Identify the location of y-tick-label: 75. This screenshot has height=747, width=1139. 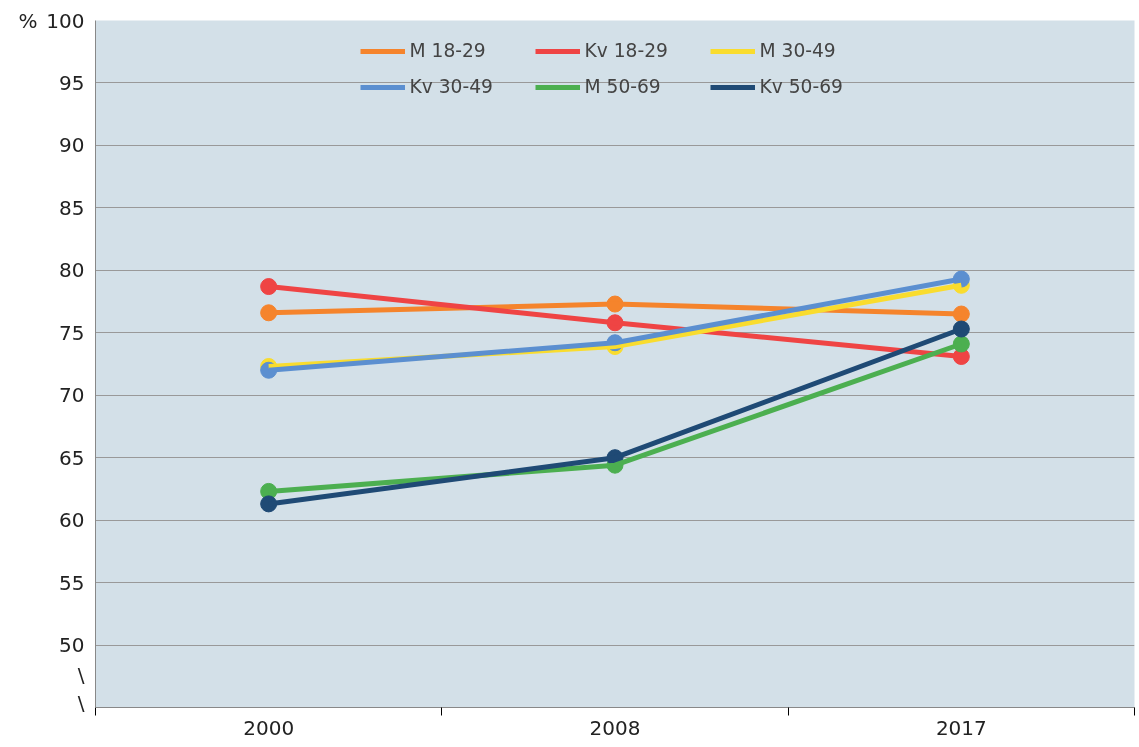
(72, 332).